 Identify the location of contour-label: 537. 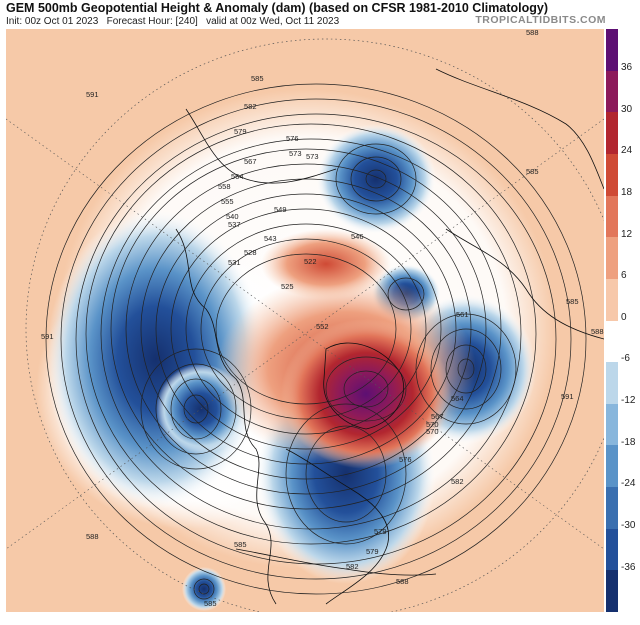
(234, 224).